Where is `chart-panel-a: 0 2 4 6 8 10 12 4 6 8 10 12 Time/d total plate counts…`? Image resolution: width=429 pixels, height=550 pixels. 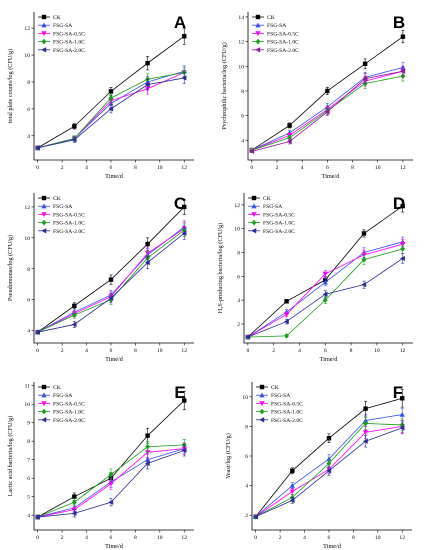
chart-panel-a: 0 2 4 6 8 10 12 4 6 8 10 12 Time/d total plate counts… is located at coordinates (100, 96).